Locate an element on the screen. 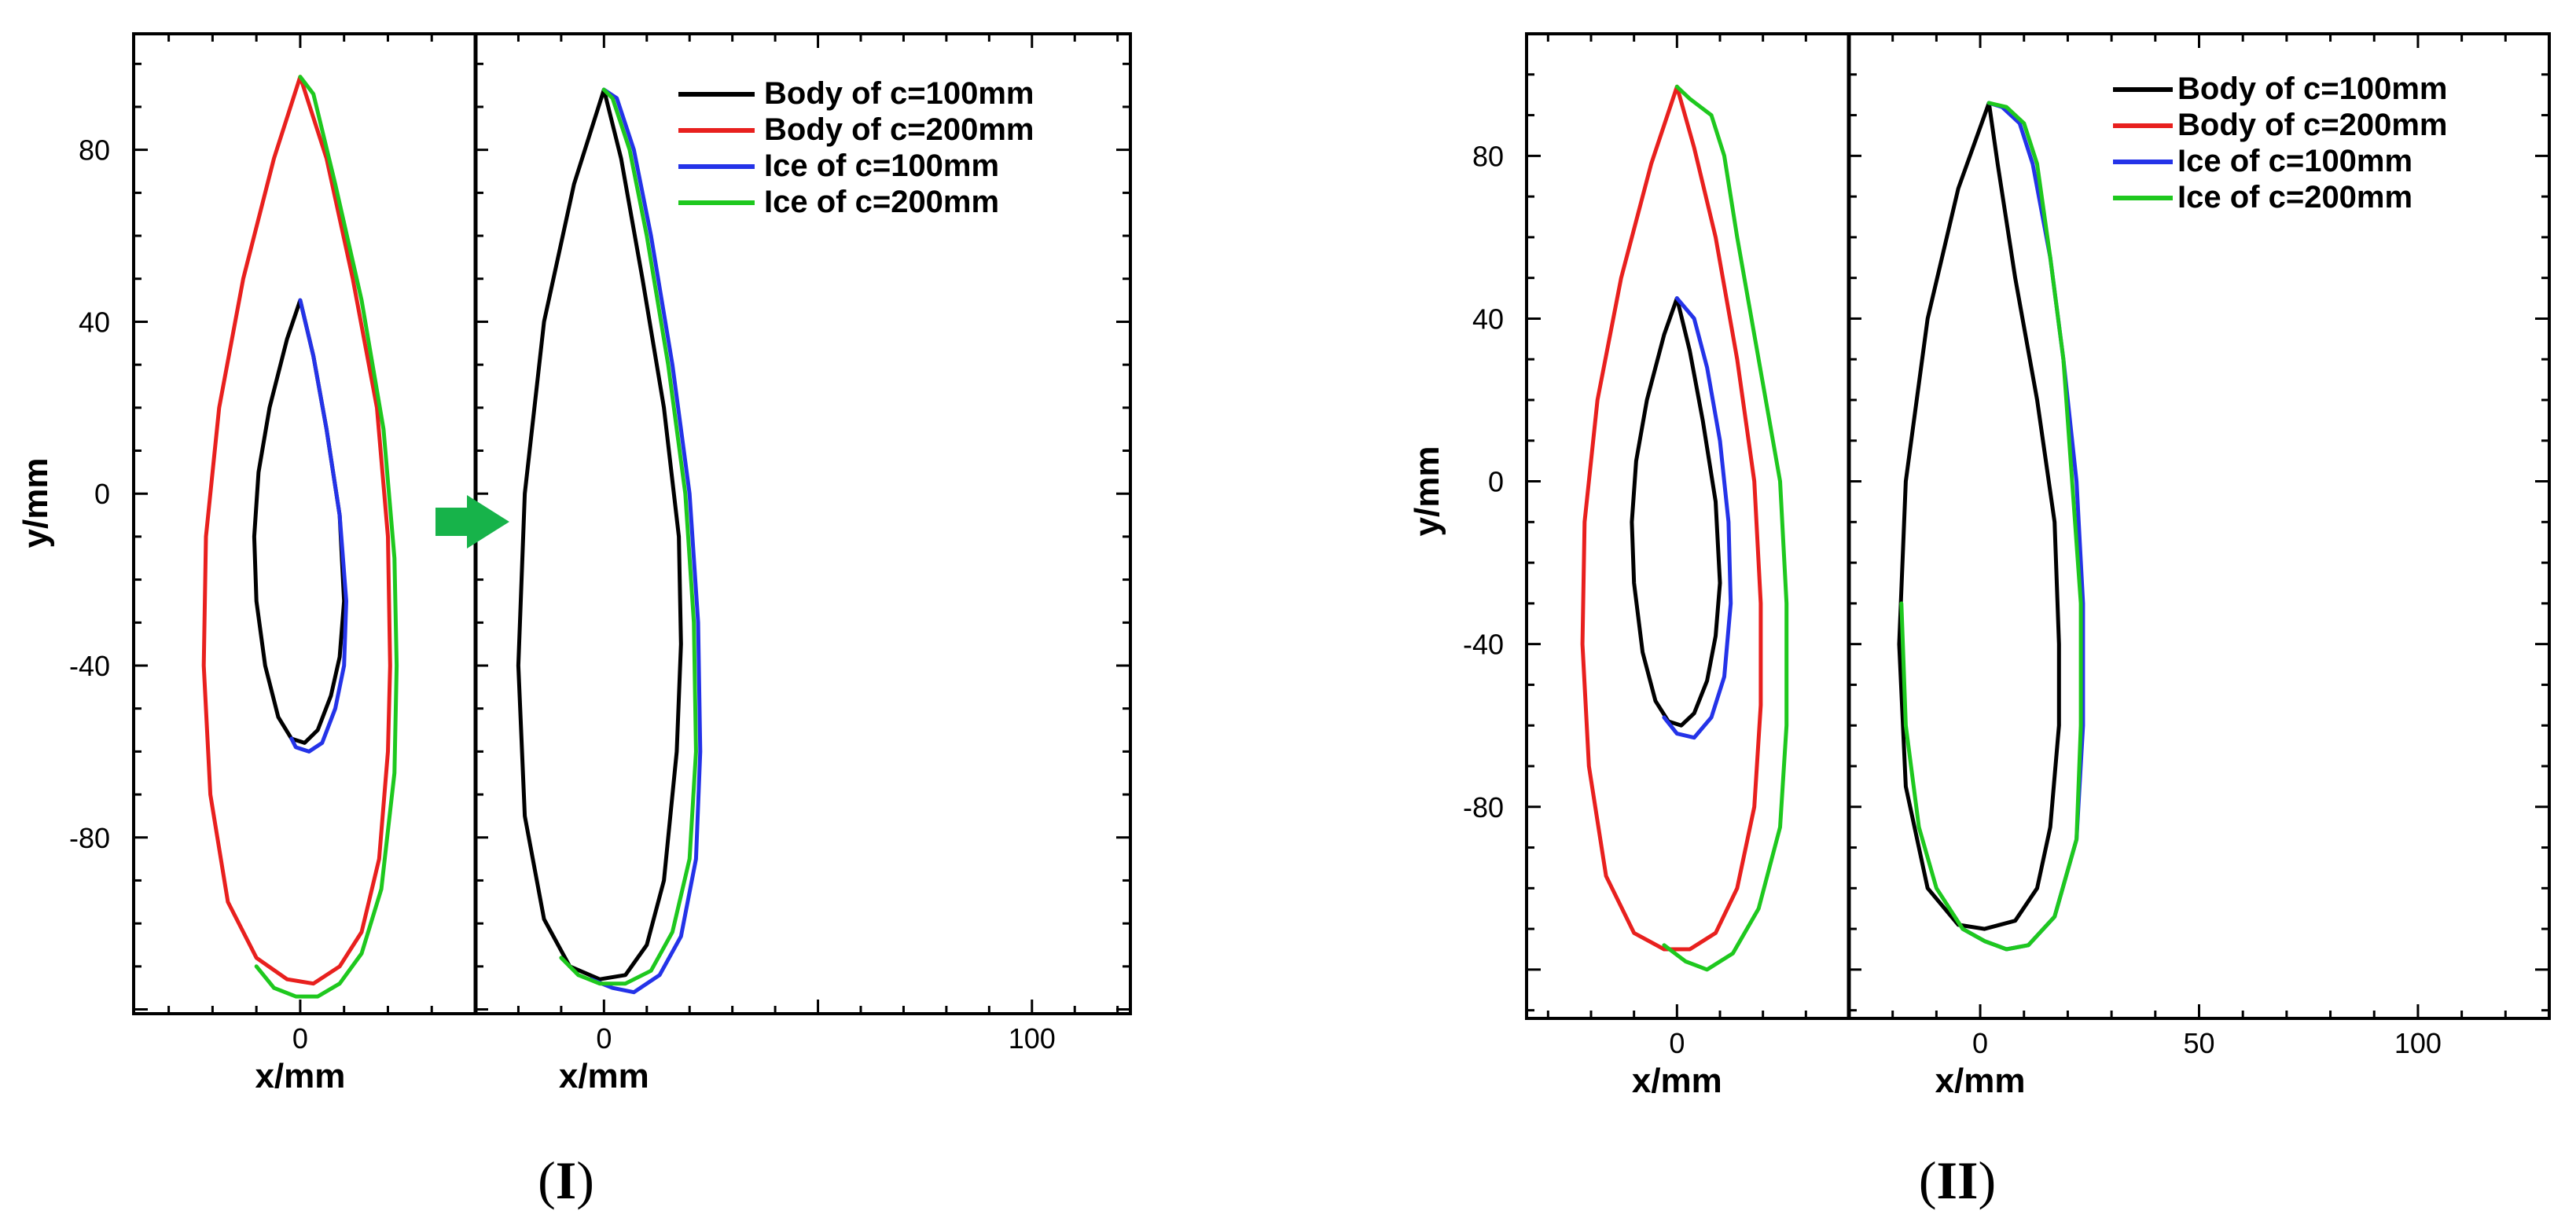 Image resolution: width=2576 pixels, height=1229 pixels. panel-label: (II) is located at coordinates (1957, 1180).